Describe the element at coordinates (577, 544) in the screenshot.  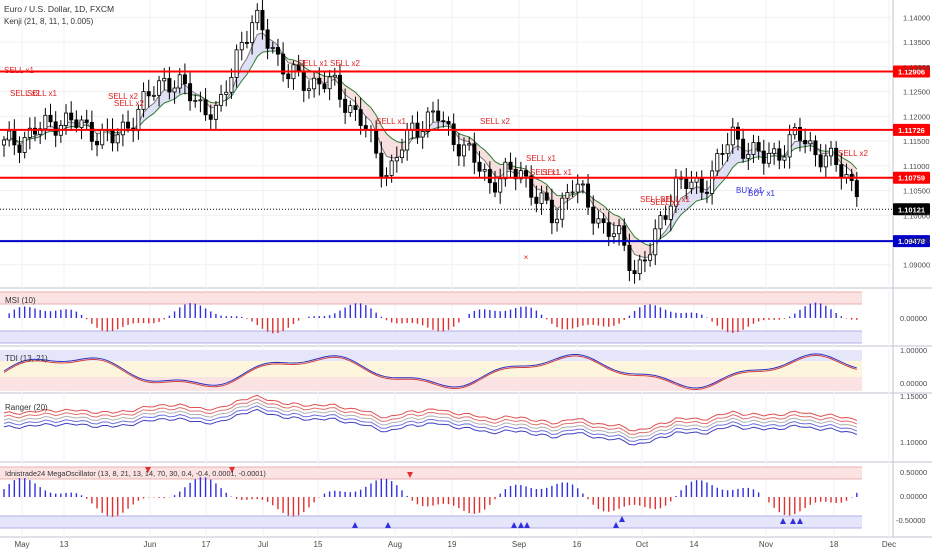
I see `time-label-9: 16` at that location.